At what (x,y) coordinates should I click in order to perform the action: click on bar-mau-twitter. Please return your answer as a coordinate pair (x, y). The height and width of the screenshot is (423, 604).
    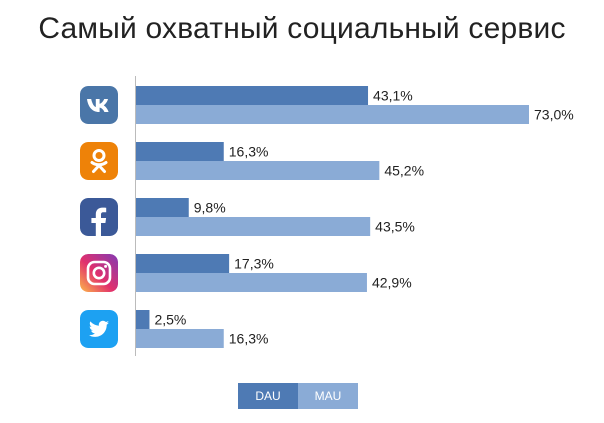
    Looking at the image, I should click on (180, 338).